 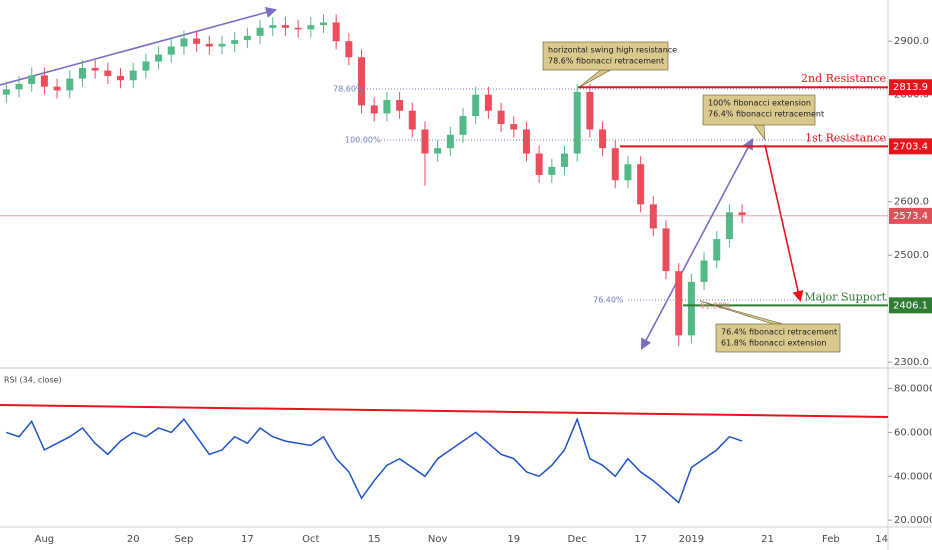 I want to click on x-tick-label: Sep, so click(x=184, y=539).